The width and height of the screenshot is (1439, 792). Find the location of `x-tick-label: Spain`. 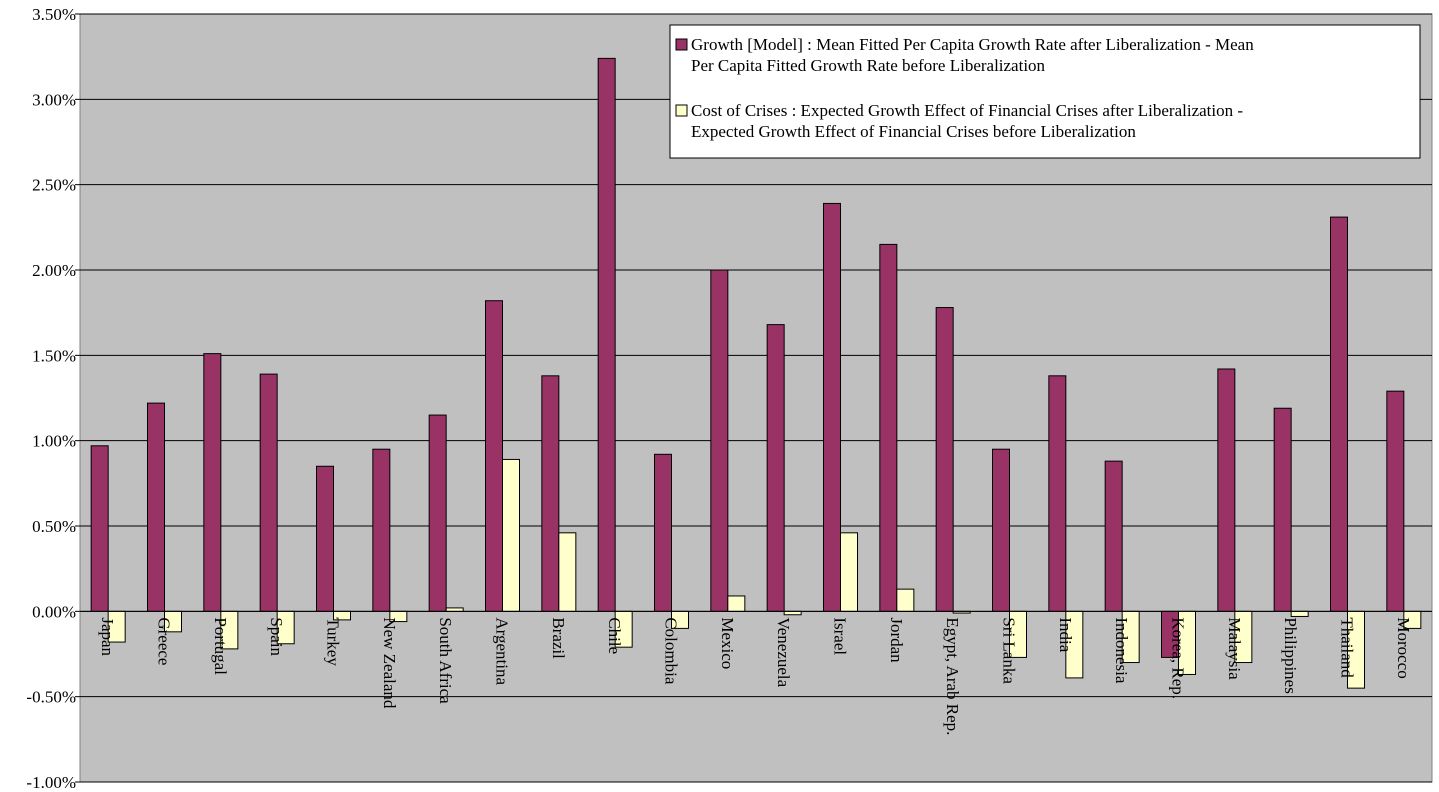

x-tick-label: Spain is located at coordinates (276, 636).